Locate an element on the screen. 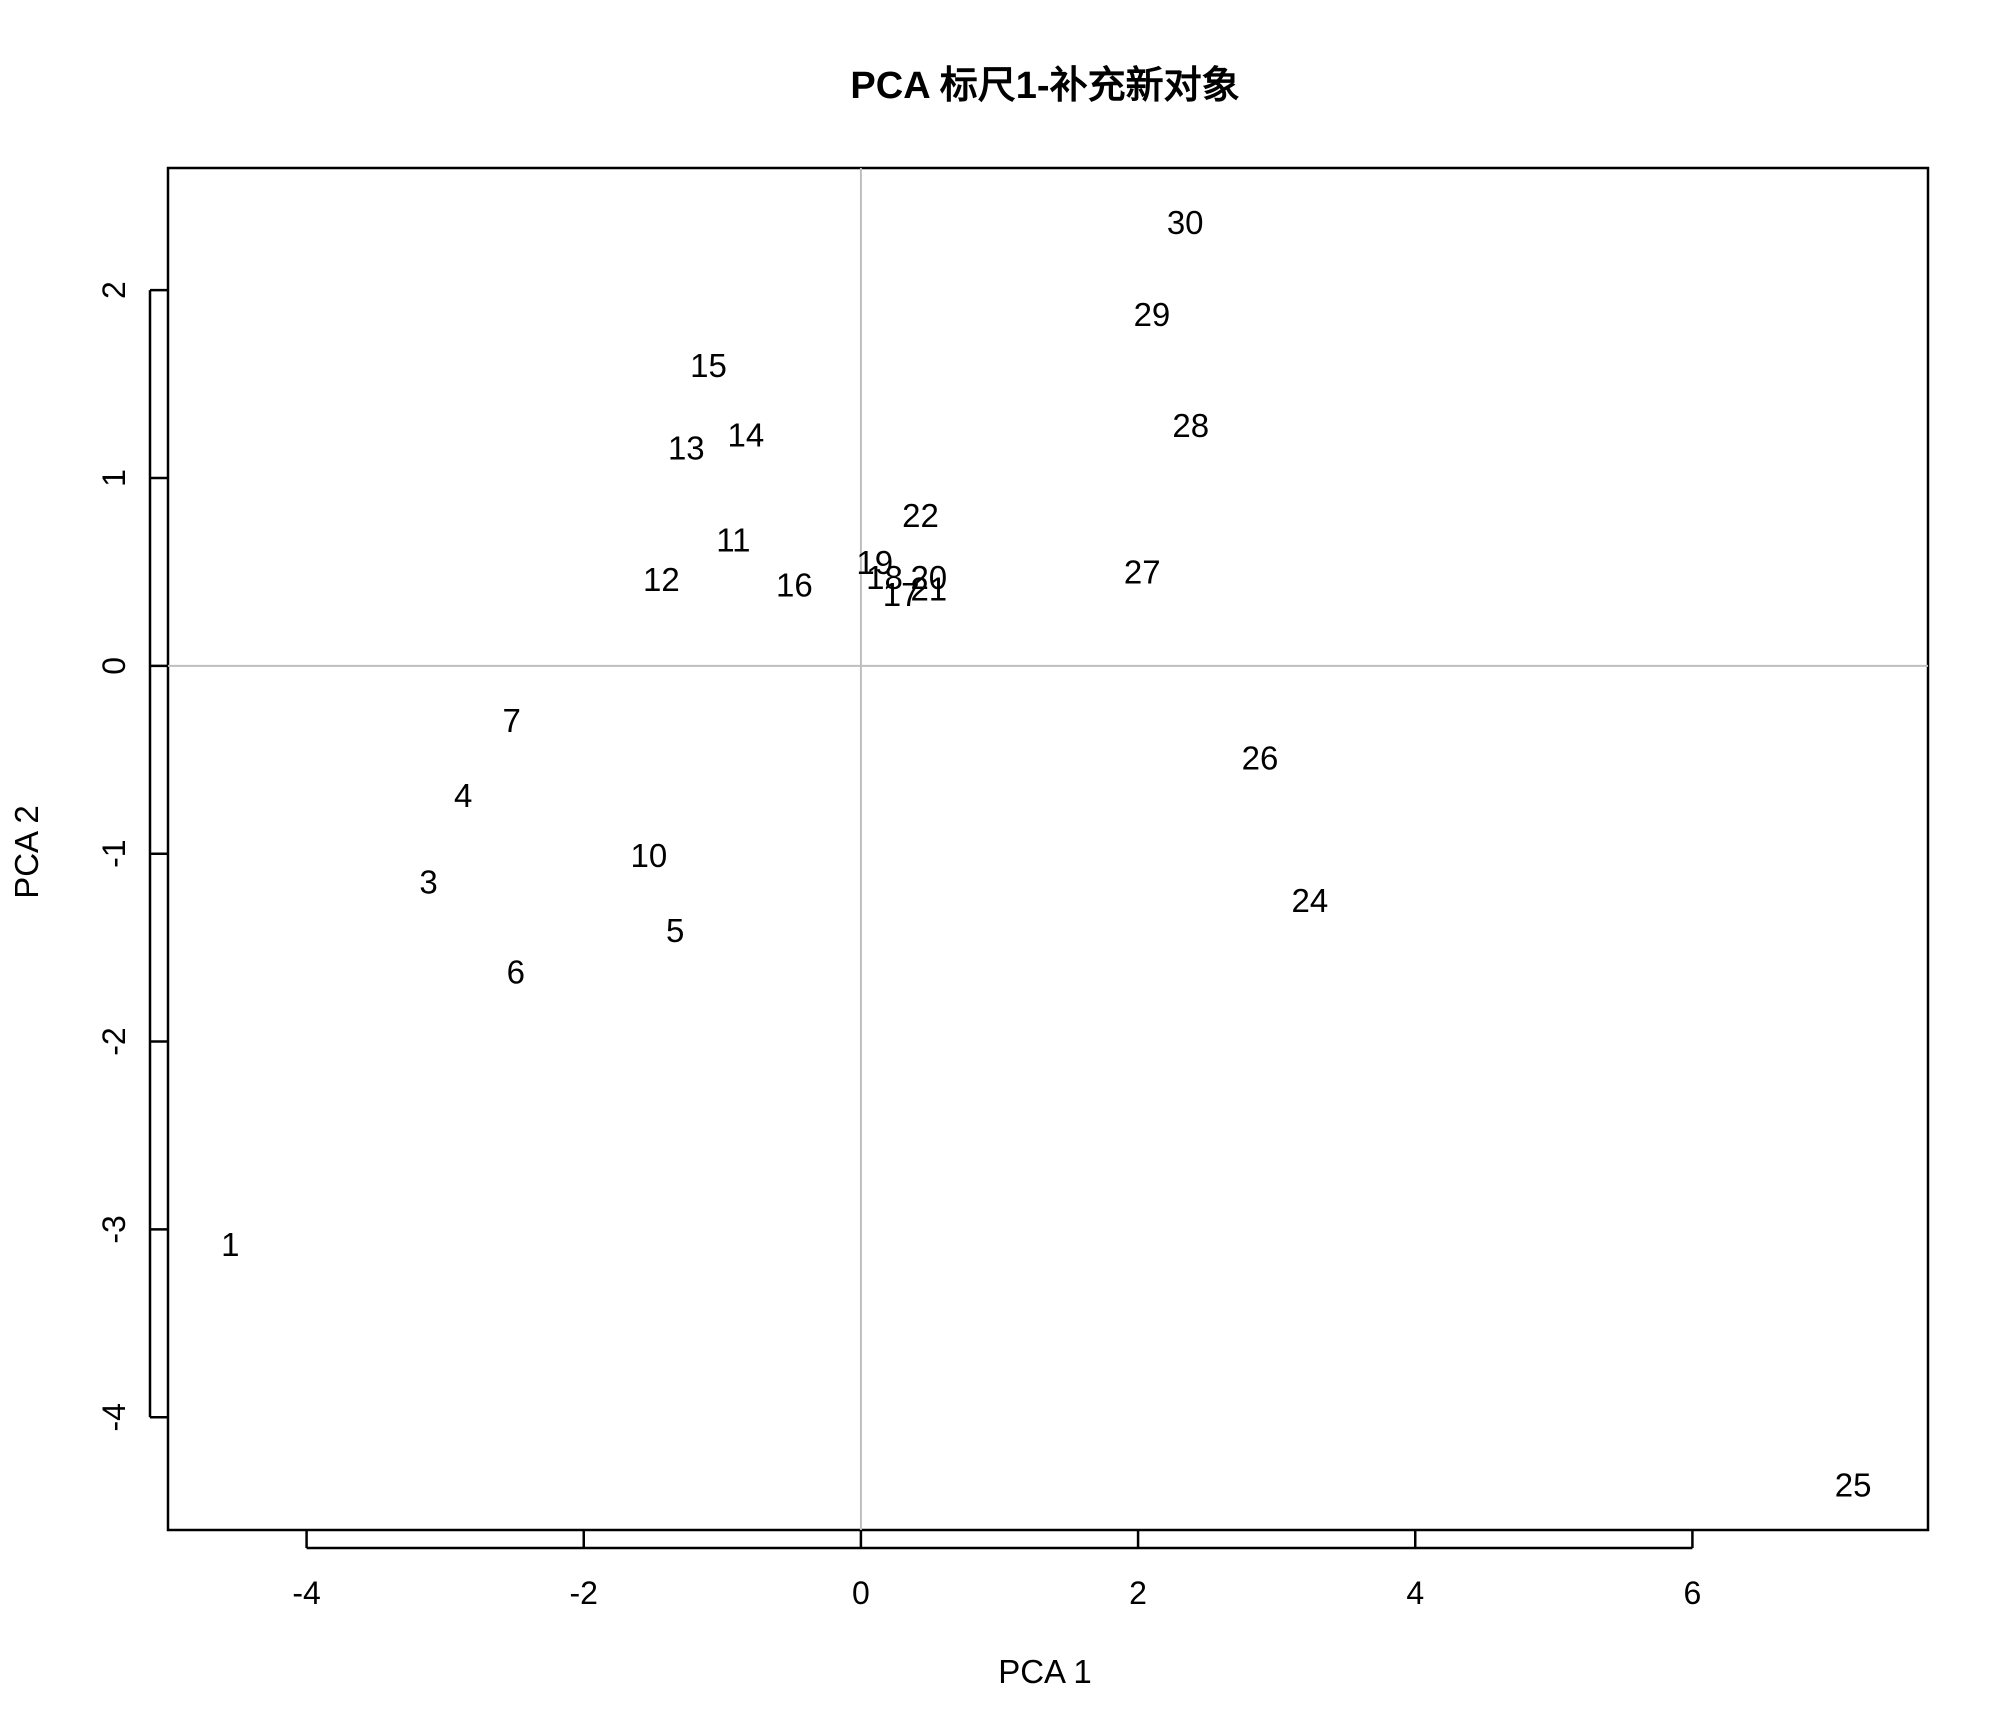  point-label-16: 16 is located at coordinates (794, 585).